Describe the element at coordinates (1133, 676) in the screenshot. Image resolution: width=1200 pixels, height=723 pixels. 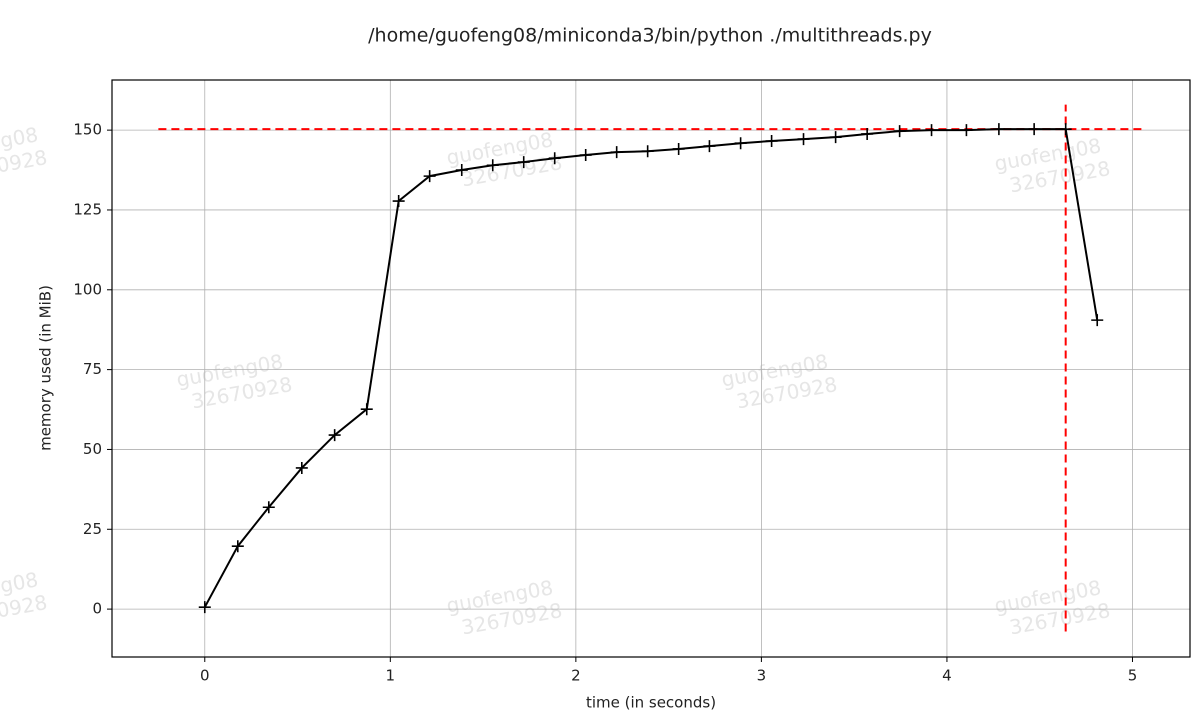
I see `x-tick-label: 5` at that location.